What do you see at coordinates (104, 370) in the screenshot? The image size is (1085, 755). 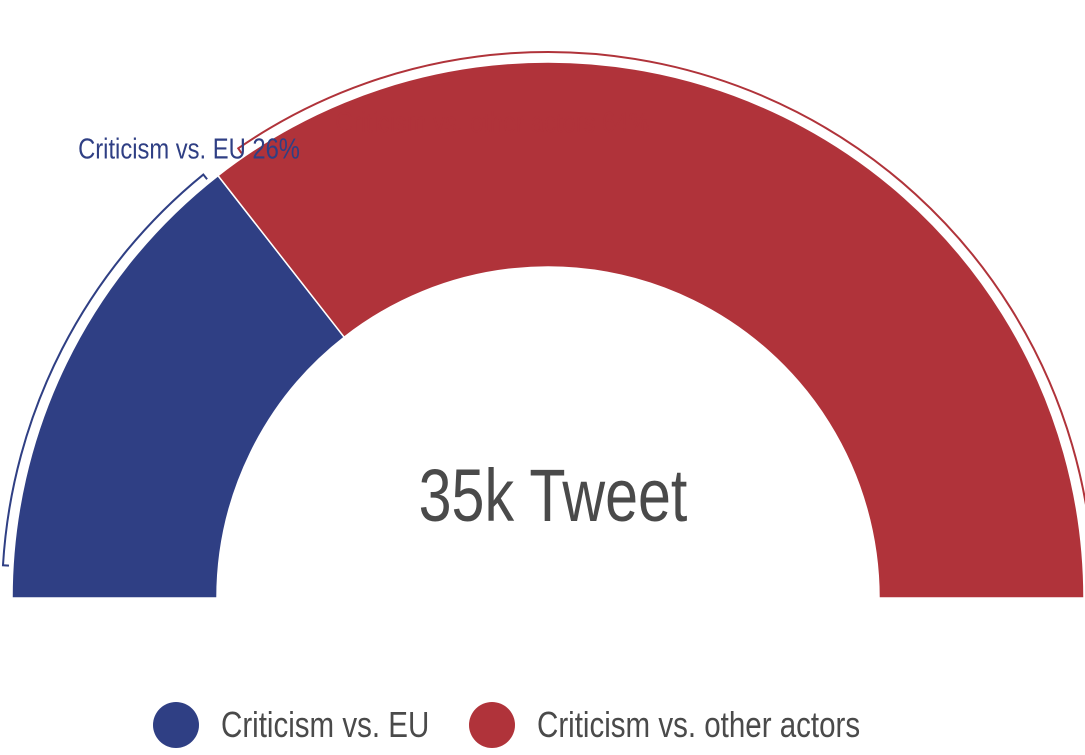 I see `connector-eu` at bounding box center [104, 370].